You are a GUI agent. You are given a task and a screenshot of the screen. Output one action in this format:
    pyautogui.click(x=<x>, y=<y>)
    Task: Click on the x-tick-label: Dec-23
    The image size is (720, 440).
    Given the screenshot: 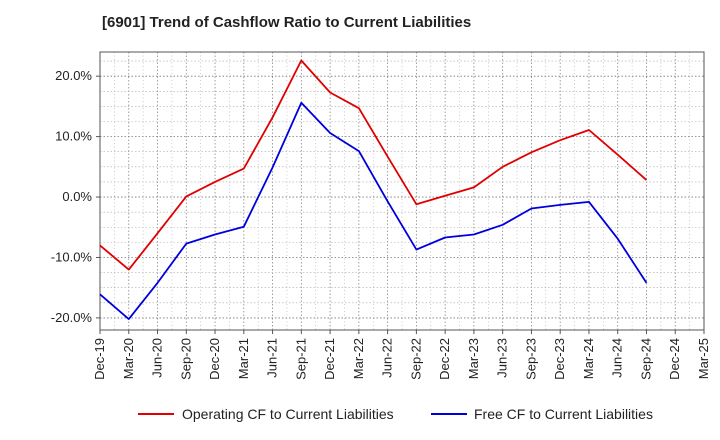 What is the action you would take?
    pyautogui.click(x=559, y=359)
    